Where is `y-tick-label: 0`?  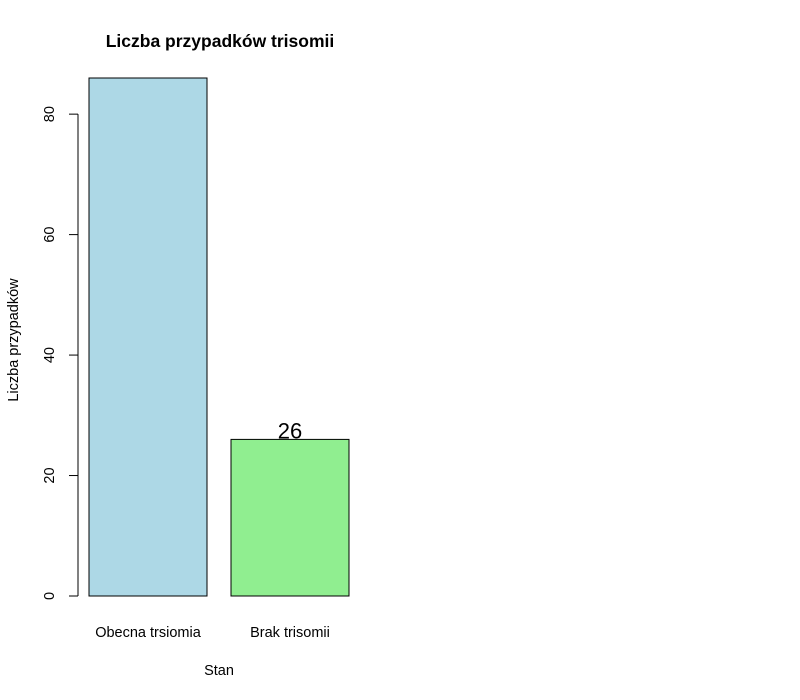
y-tick-label: 0 is located at coordinates (50, 596).